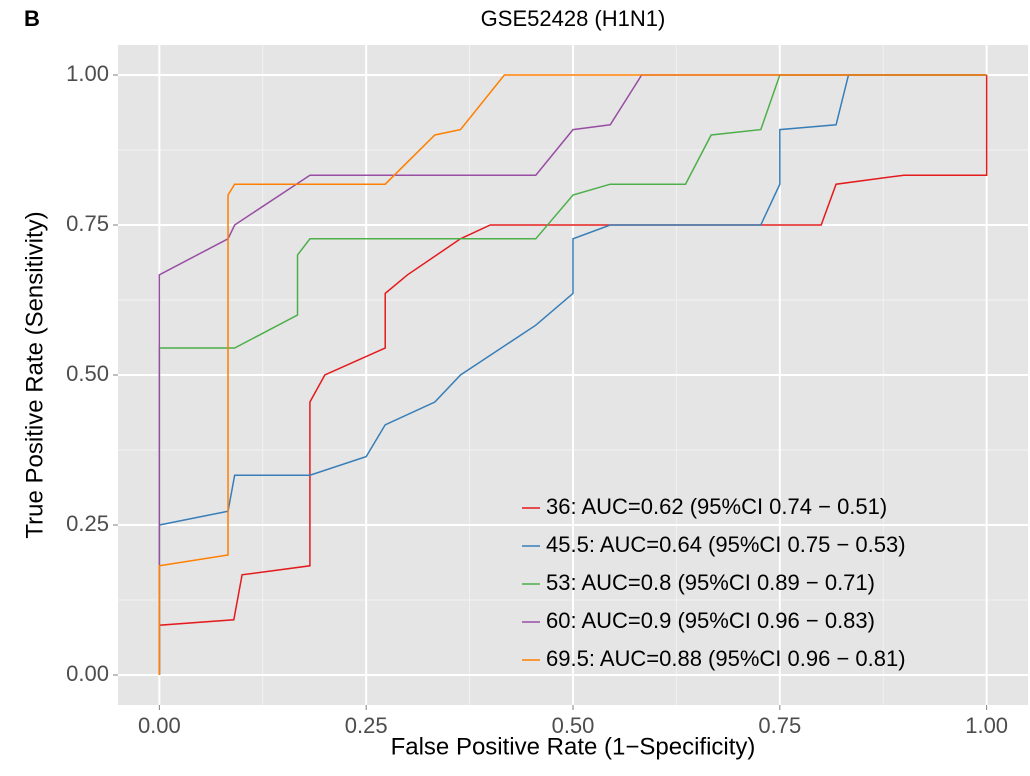 Image resolution: width=1030 pixels, height=776 pixels. What do you see at coordinates (573, 18) in the screenshot?
I see `chart-title: GSE52428 (H1N1)` at bounding box center [573, 18].